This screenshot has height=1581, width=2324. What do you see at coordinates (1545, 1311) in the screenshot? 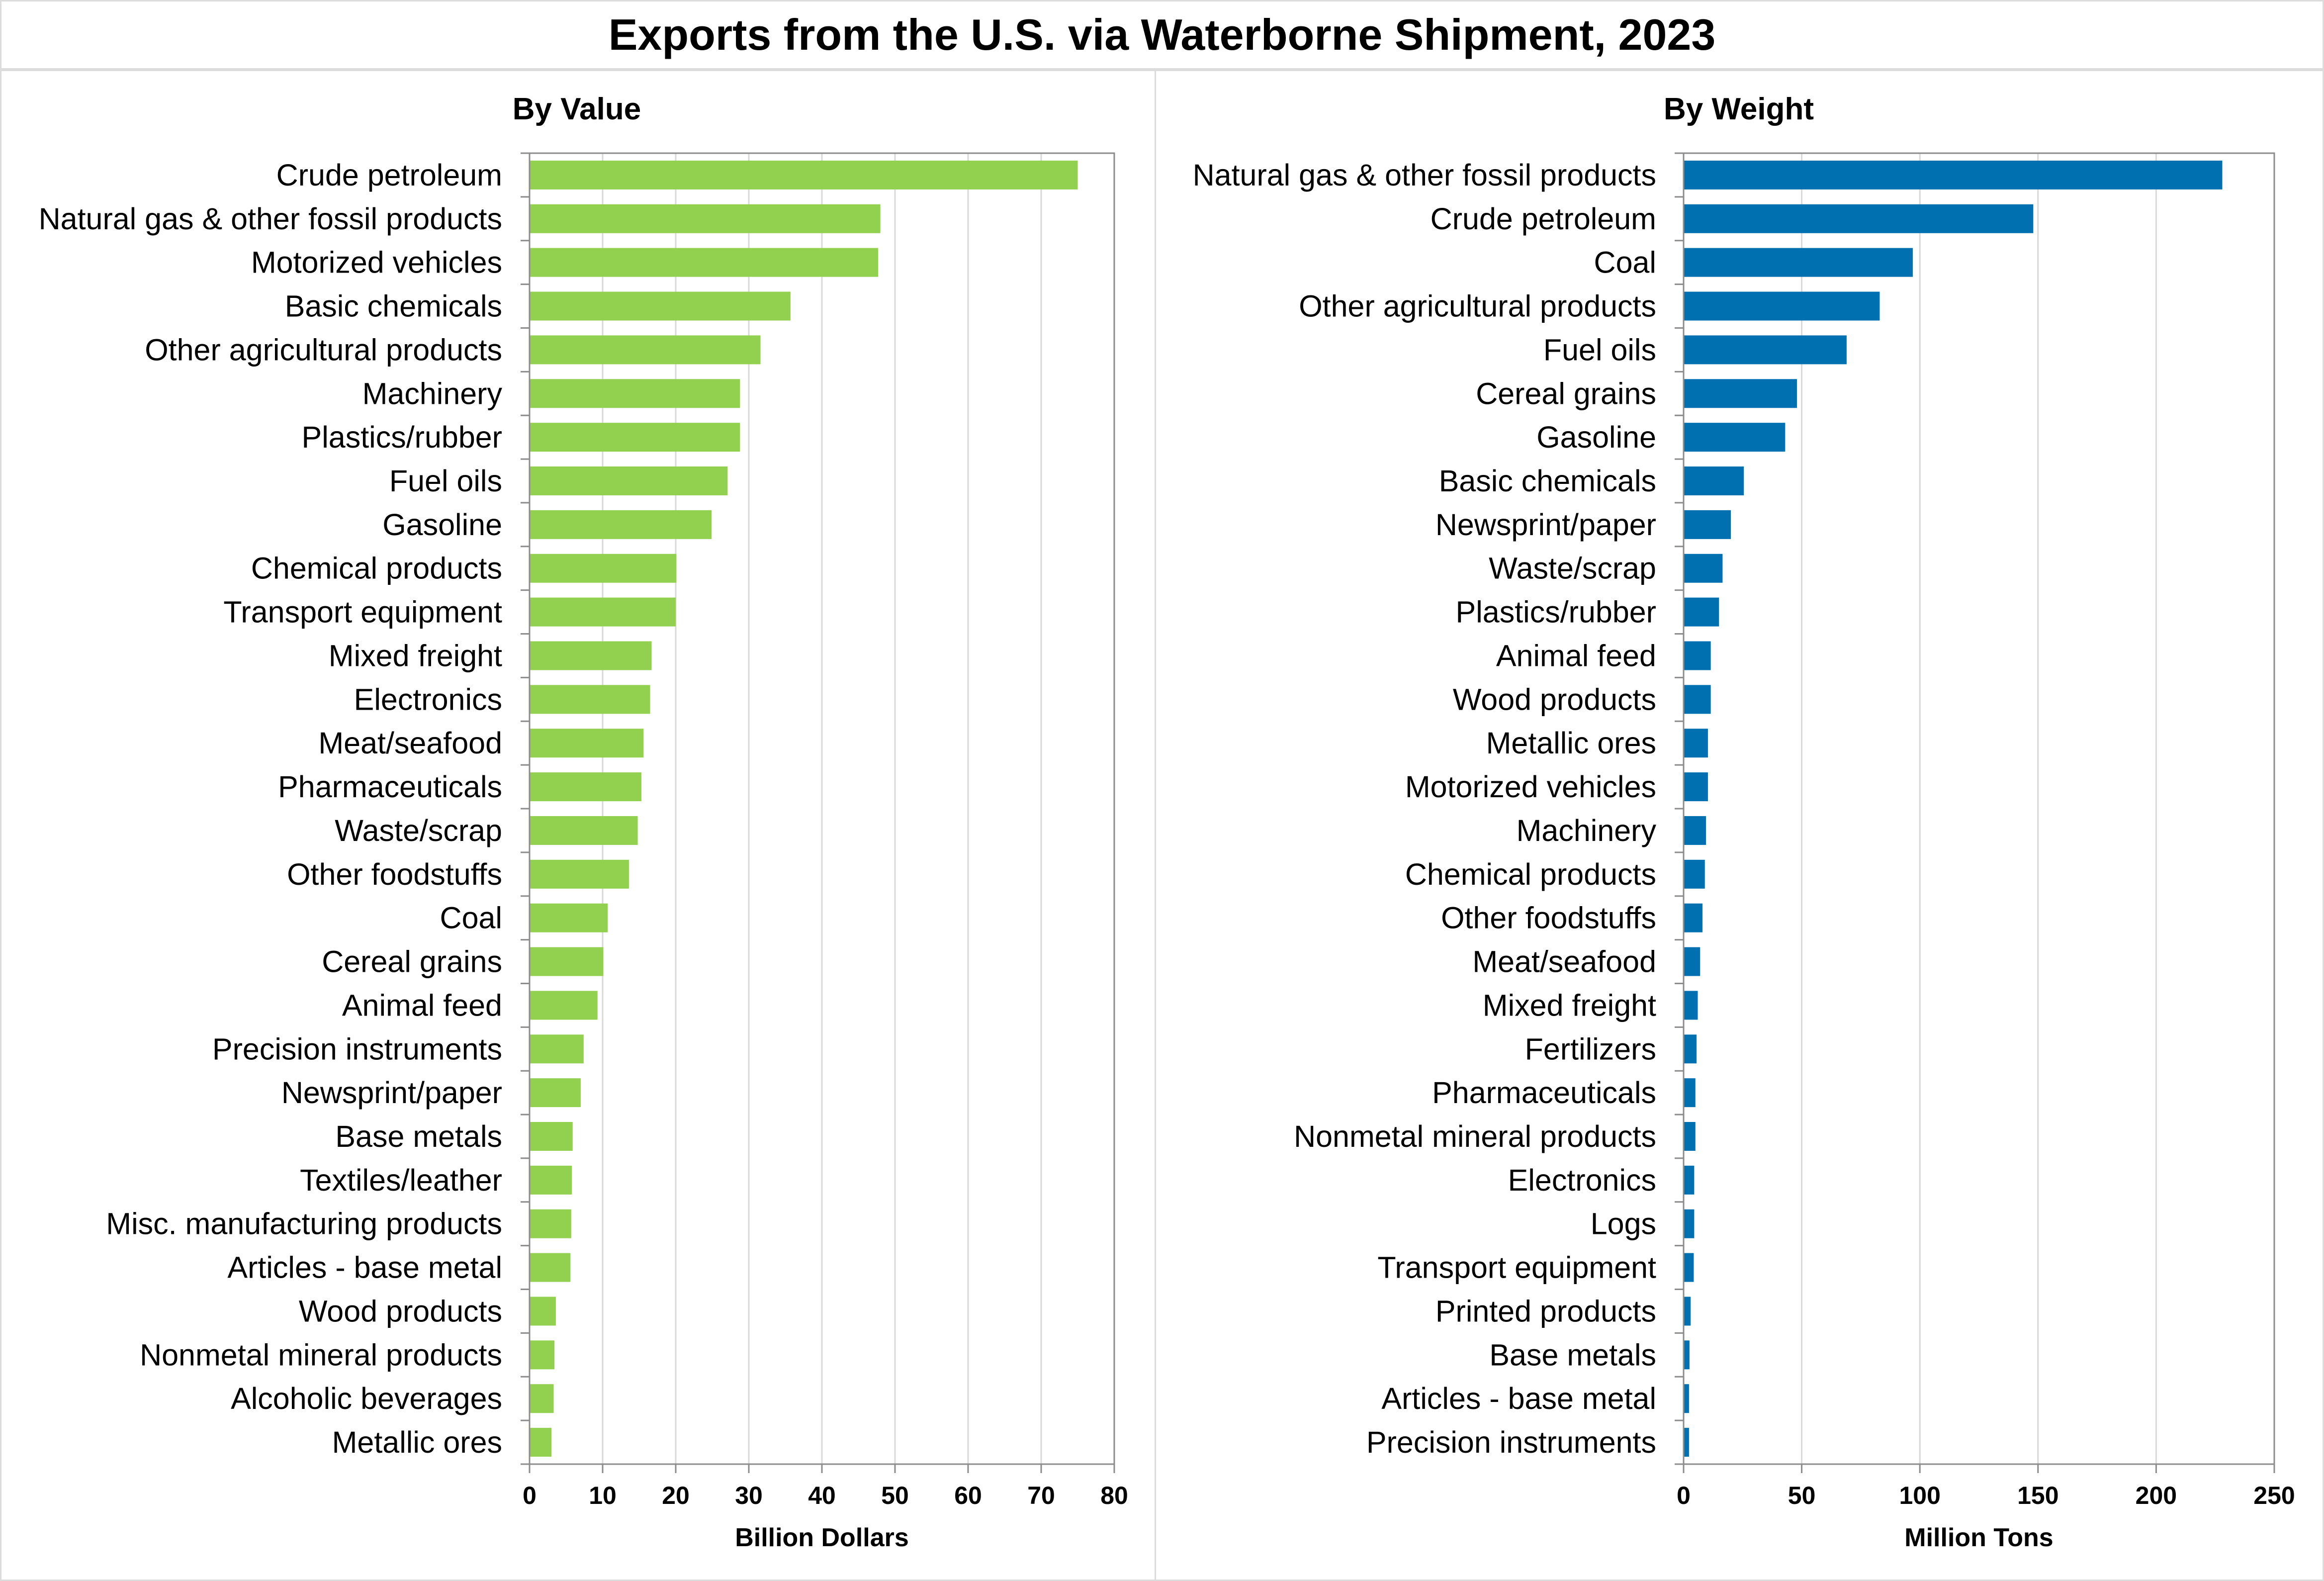
I see `category-label: Printed products` at bounding box center [1545, 1311].